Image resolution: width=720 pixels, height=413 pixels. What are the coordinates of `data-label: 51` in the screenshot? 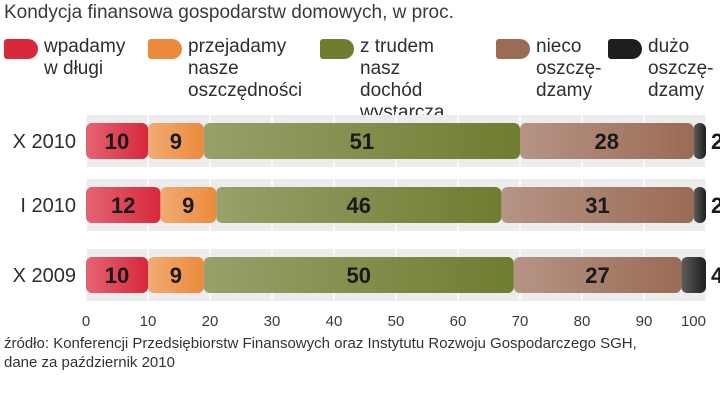 It's located at (362, 141).